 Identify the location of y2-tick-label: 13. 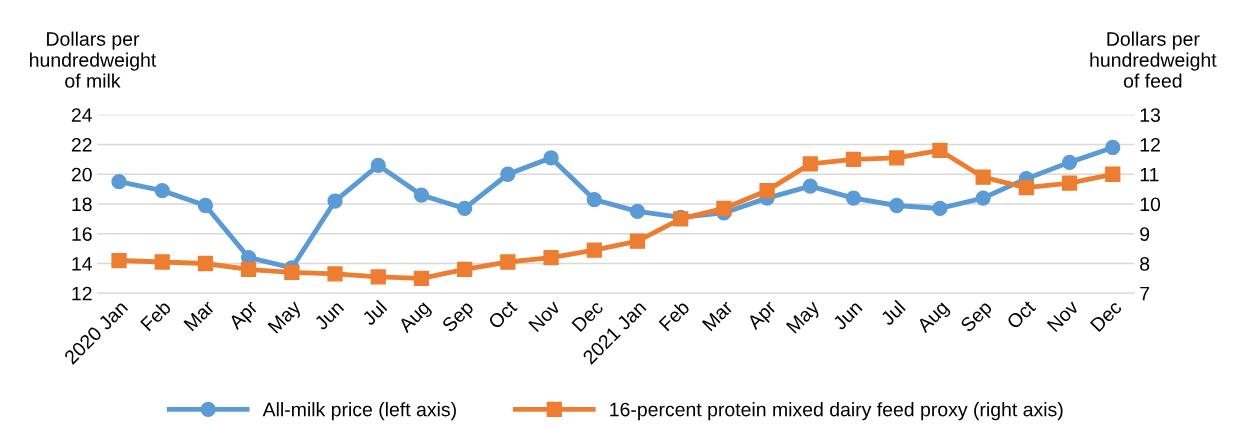
(1150, 115).